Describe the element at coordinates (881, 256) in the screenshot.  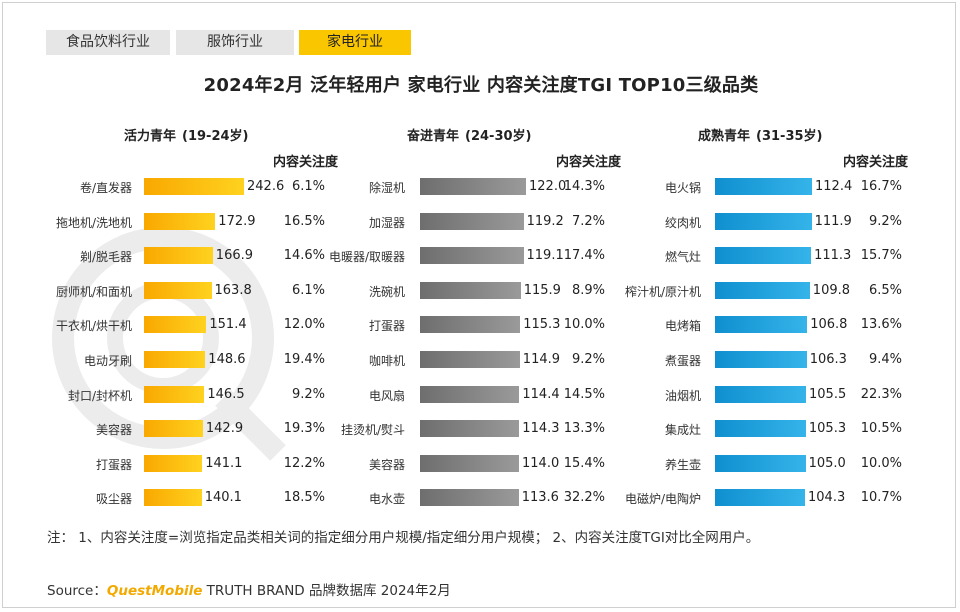
I see `attention-label: 15.7%` at that location.